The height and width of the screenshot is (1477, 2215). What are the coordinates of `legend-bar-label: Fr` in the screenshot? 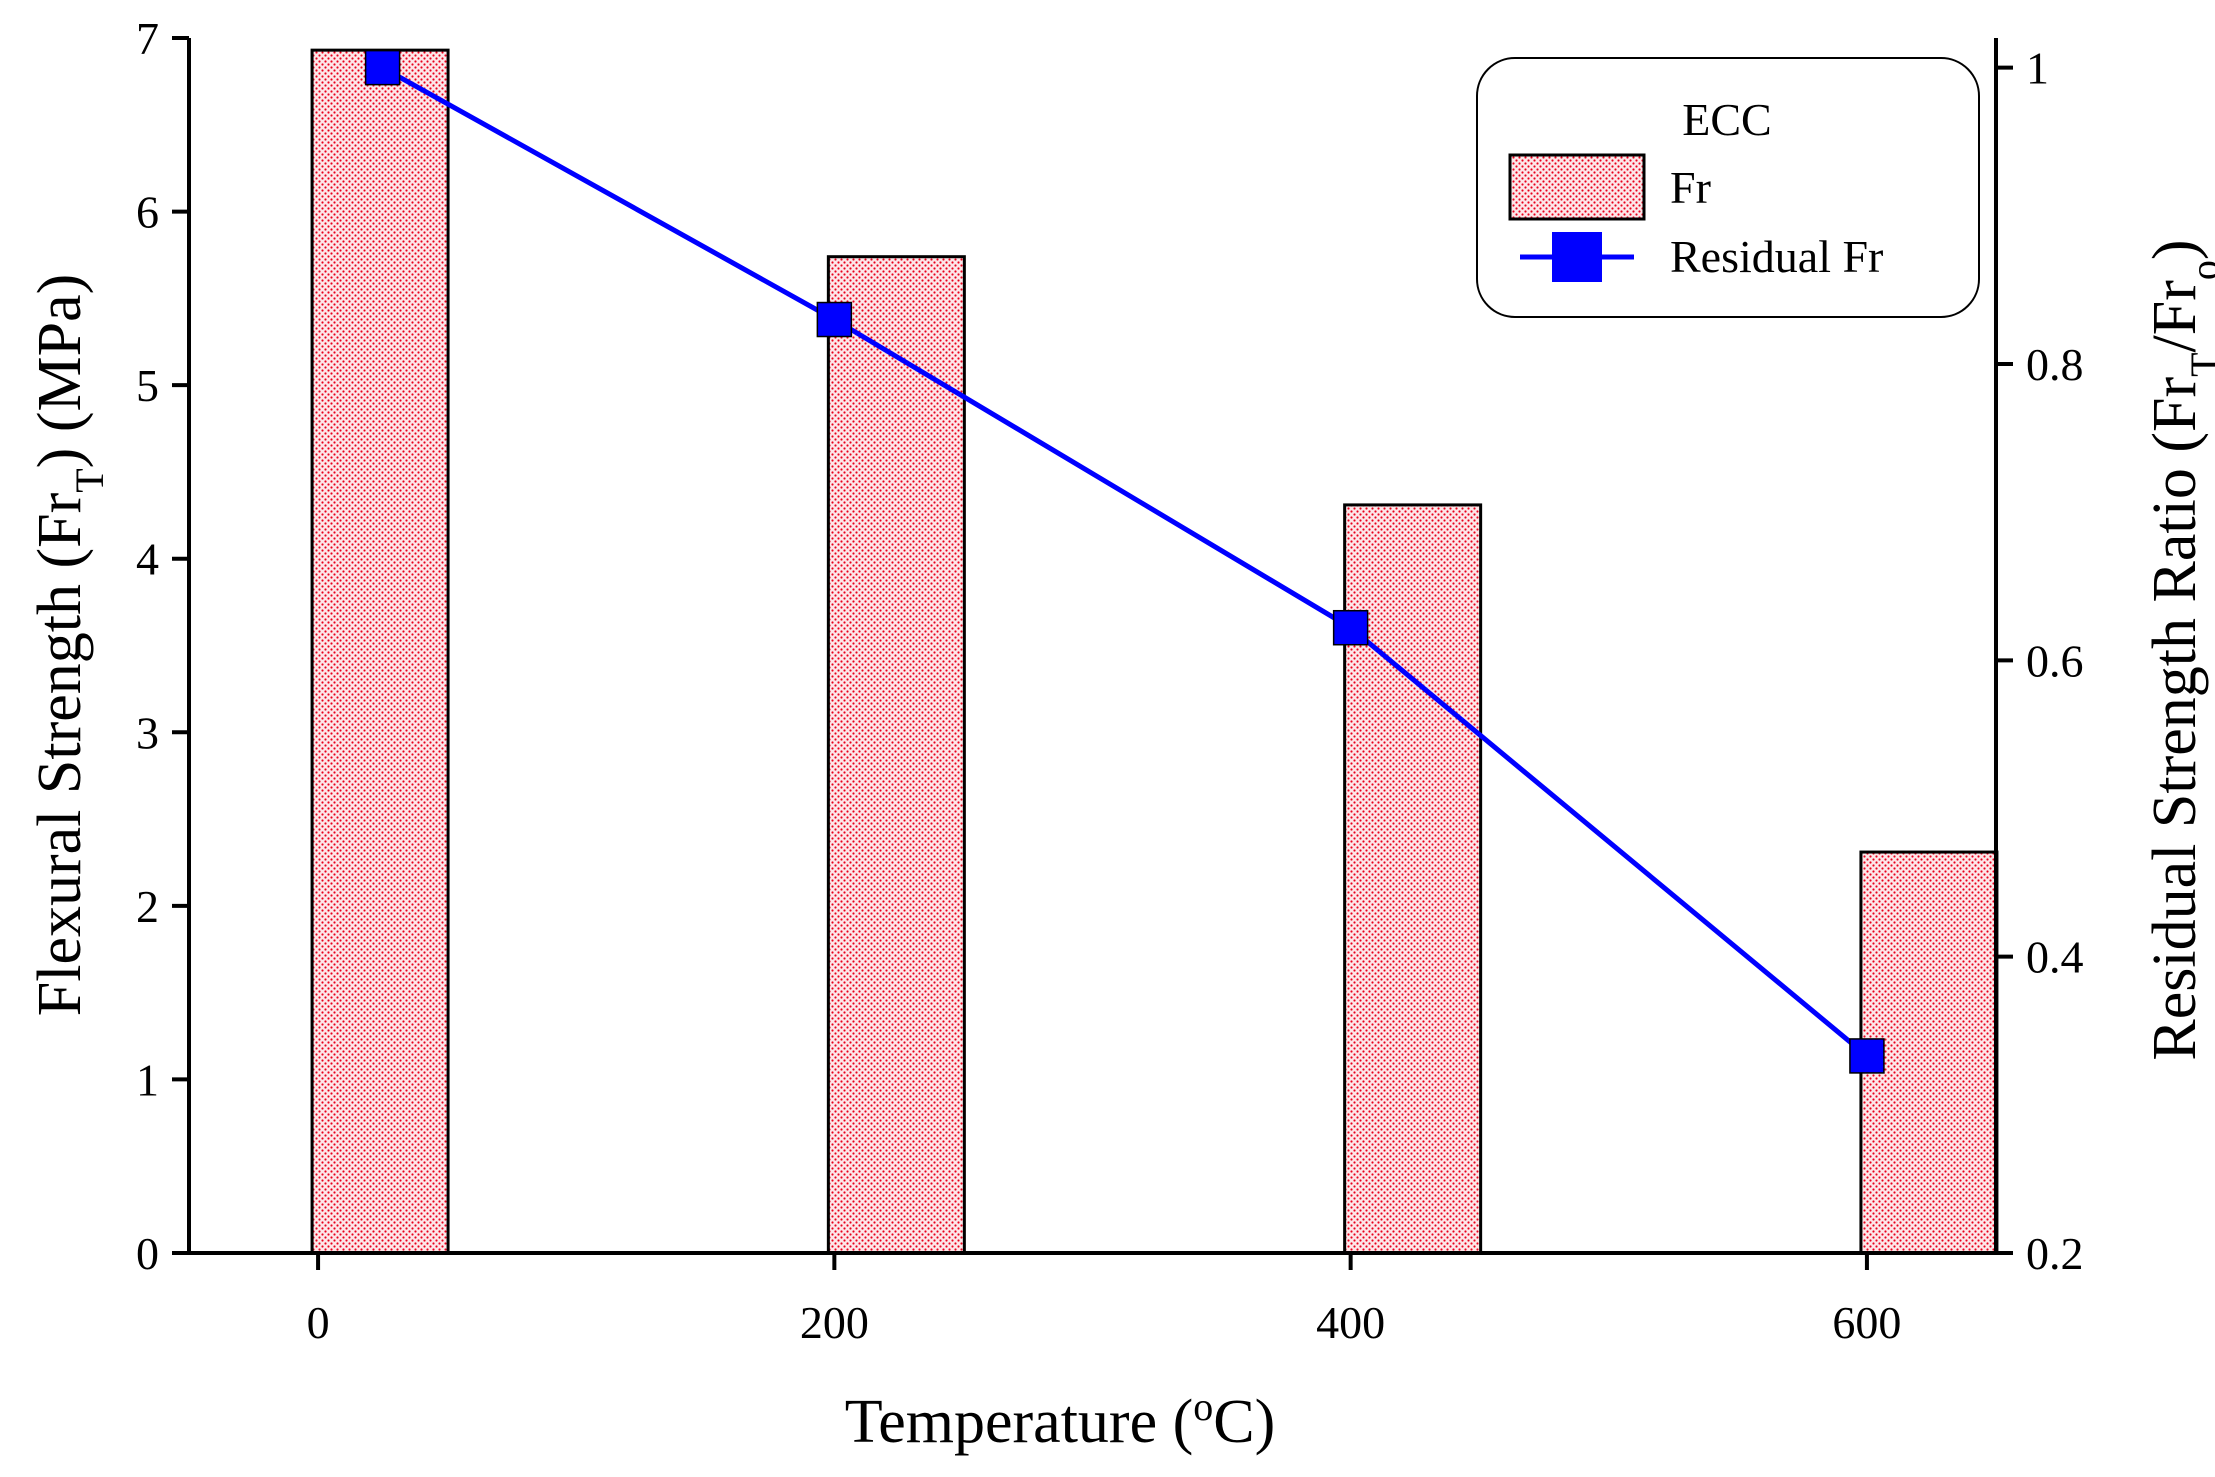 It's located at (1690, 187).